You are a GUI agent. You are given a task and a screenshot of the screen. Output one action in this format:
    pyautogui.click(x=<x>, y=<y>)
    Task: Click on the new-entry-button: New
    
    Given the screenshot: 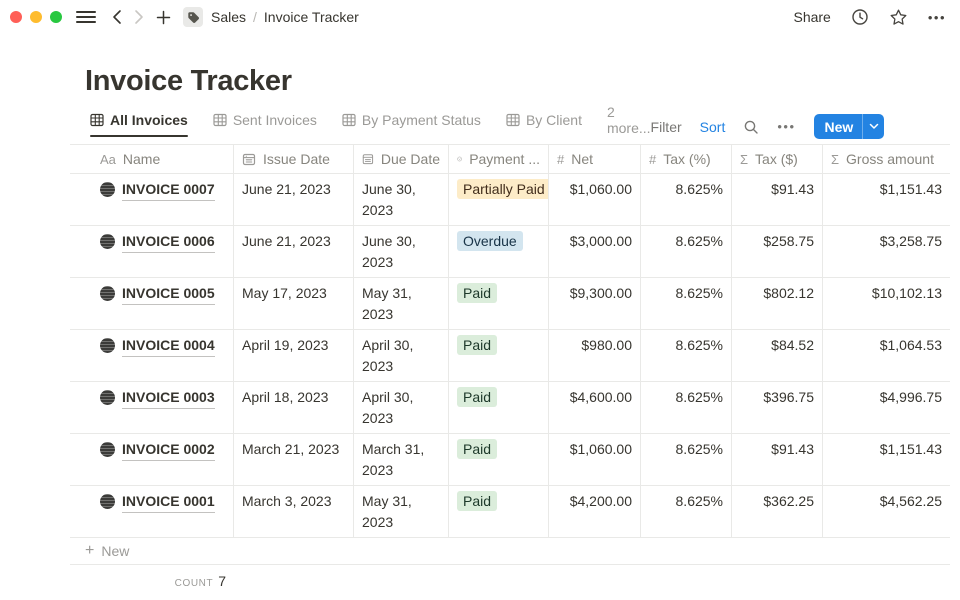 What is the action you would take?
    pyautogui.click(x=849, y=126)
    